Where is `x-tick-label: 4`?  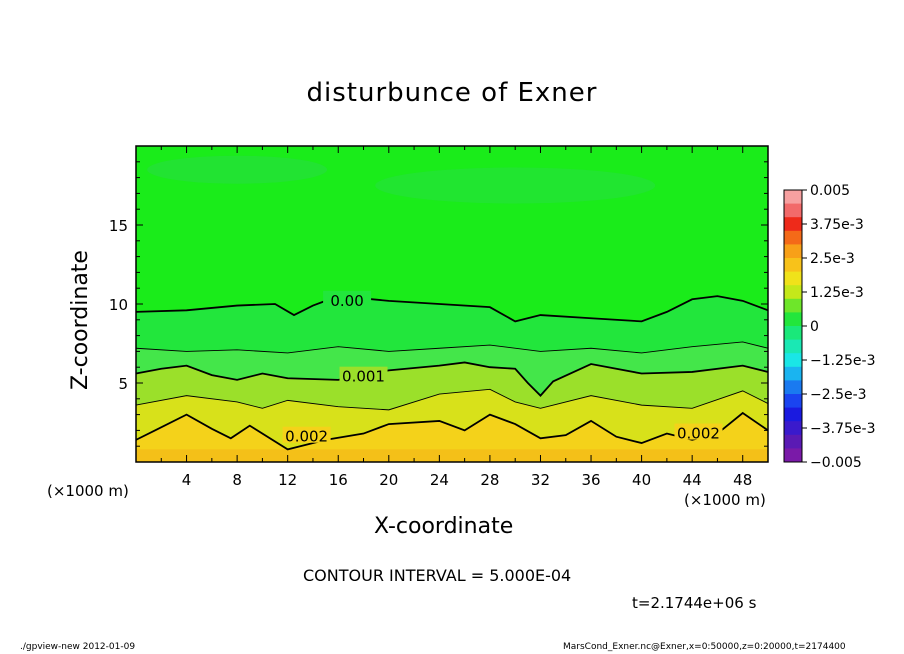
x-tick-label: 4 is located at coordinates (187, 480).